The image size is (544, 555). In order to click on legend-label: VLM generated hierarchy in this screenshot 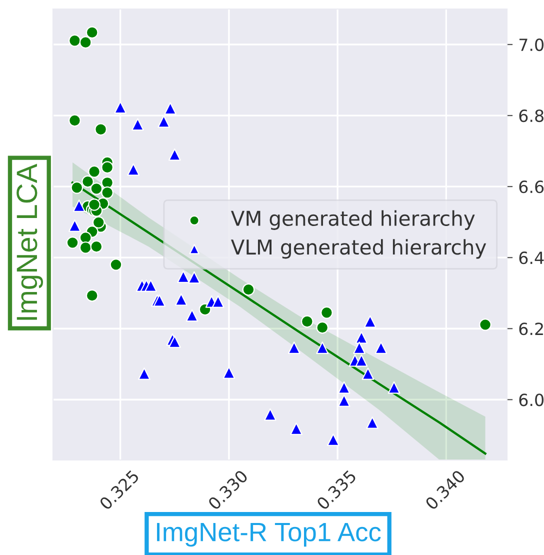, I will do `click(358, 249)`.